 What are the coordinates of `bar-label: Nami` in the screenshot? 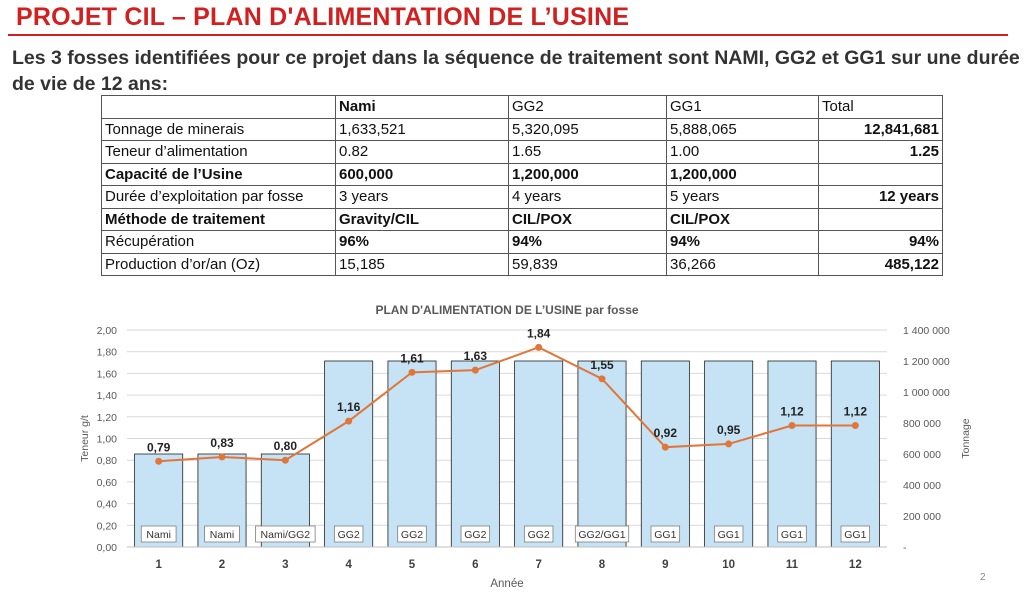 It's located at (158, 535).